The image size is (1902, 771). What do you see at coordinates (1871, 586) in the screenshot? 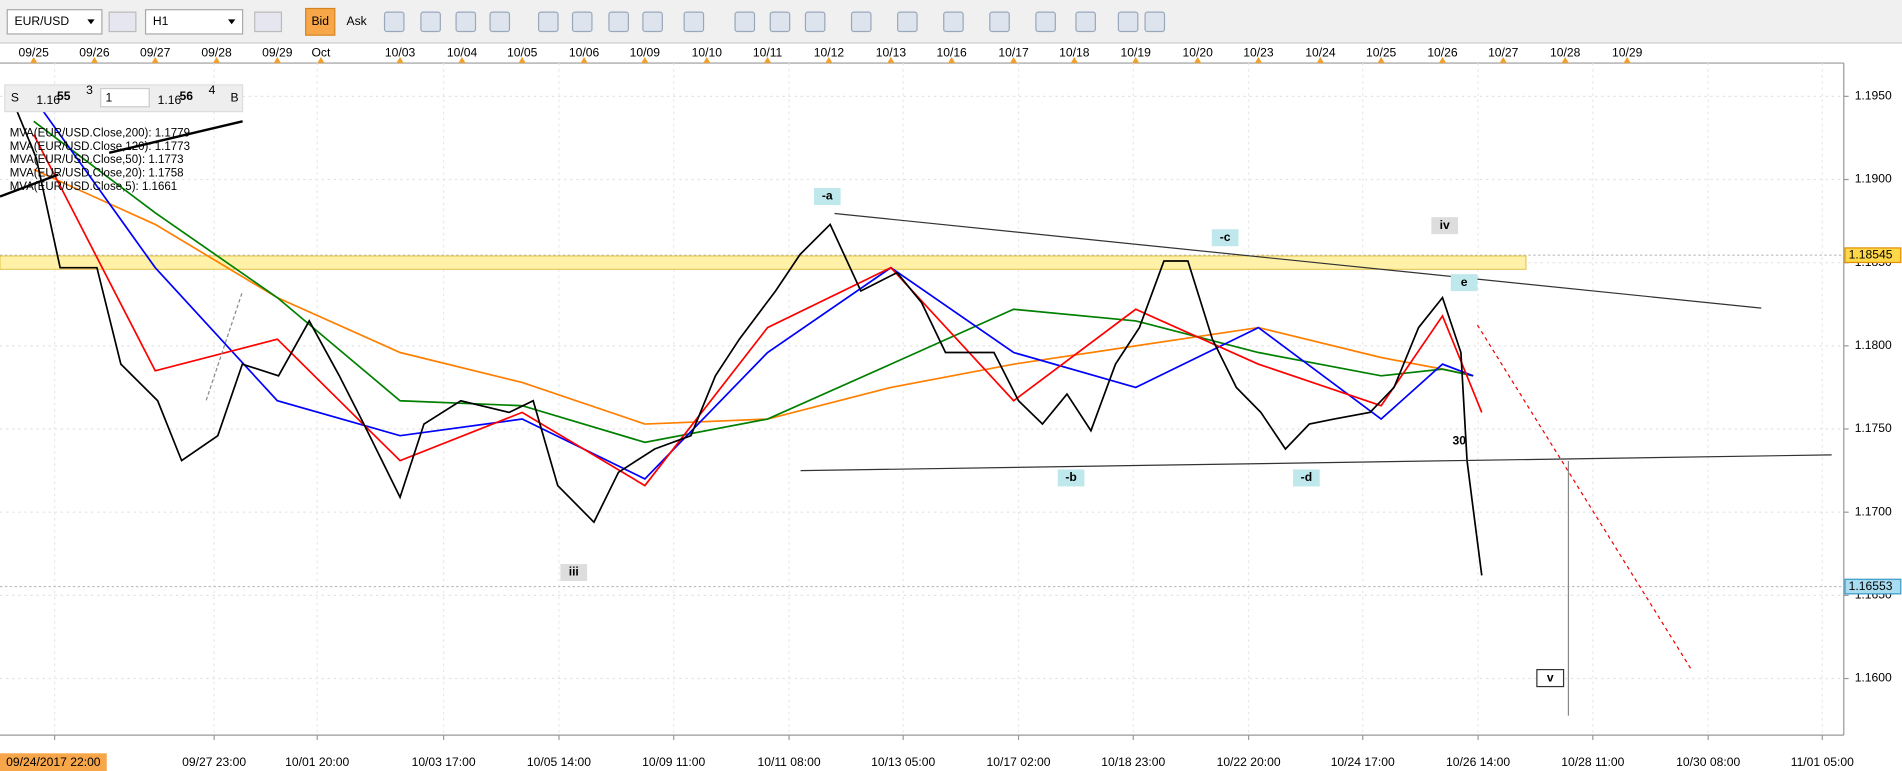
I see `price-tag-label: 1.16553` at bounding box center [1871, 586].